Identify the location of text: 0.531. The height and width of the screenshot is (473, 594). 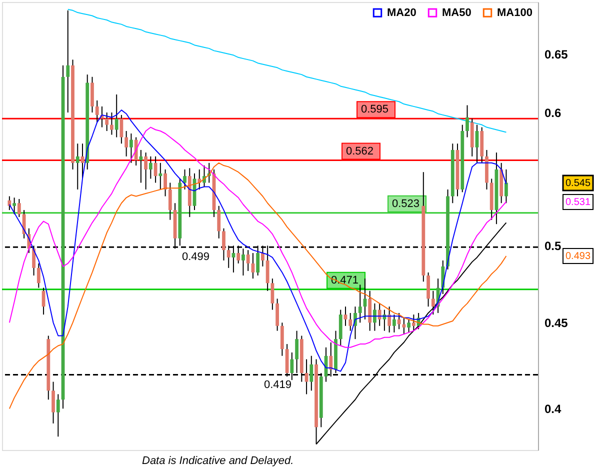
(578, 202).